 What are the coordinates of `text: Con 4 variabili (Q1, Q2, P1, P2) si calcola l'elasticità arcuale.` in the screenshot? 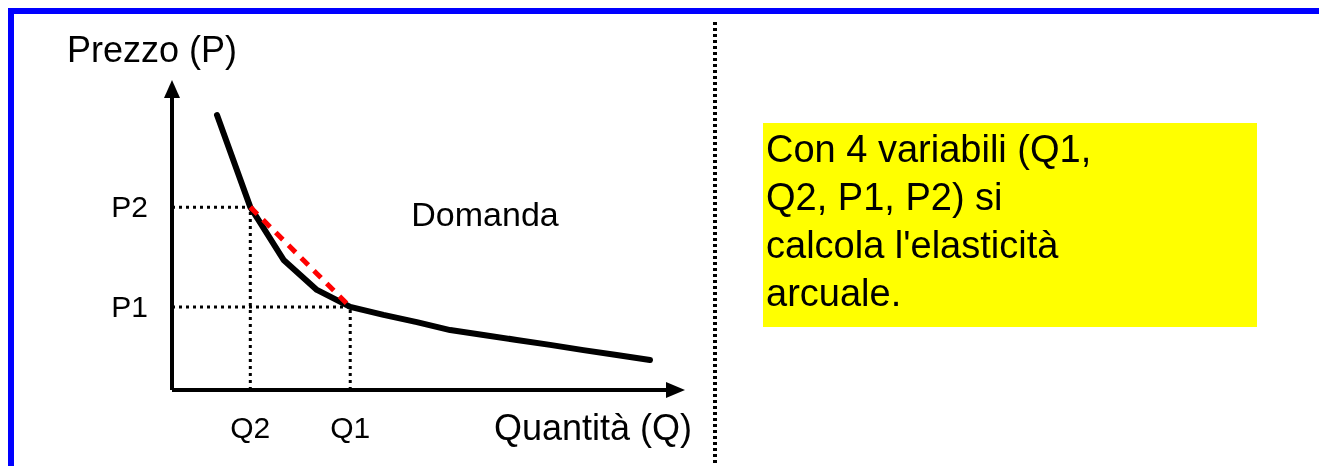 It's located at (929, 221).